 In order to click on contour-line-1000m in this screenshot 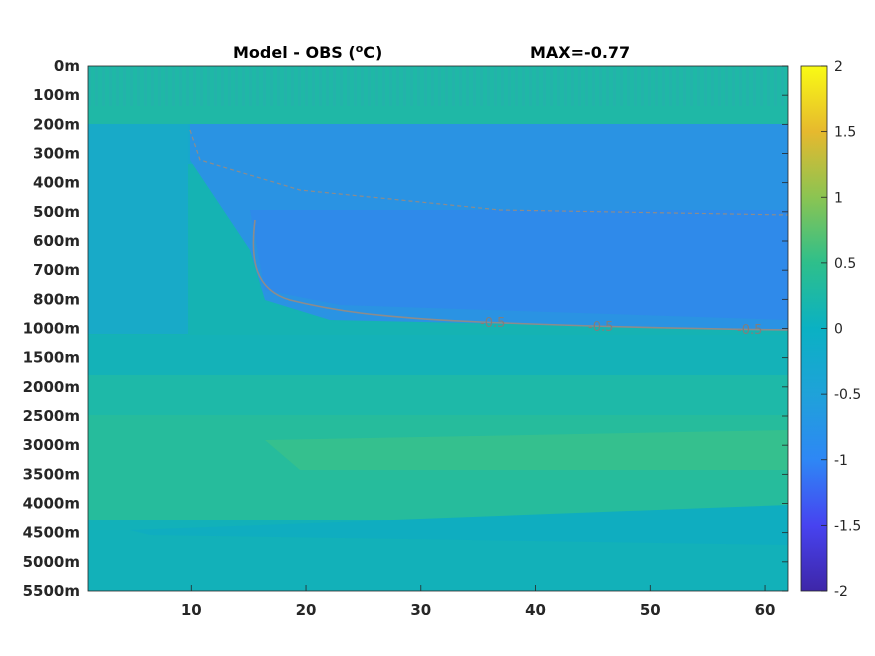, I will do `click(520, 275)`.